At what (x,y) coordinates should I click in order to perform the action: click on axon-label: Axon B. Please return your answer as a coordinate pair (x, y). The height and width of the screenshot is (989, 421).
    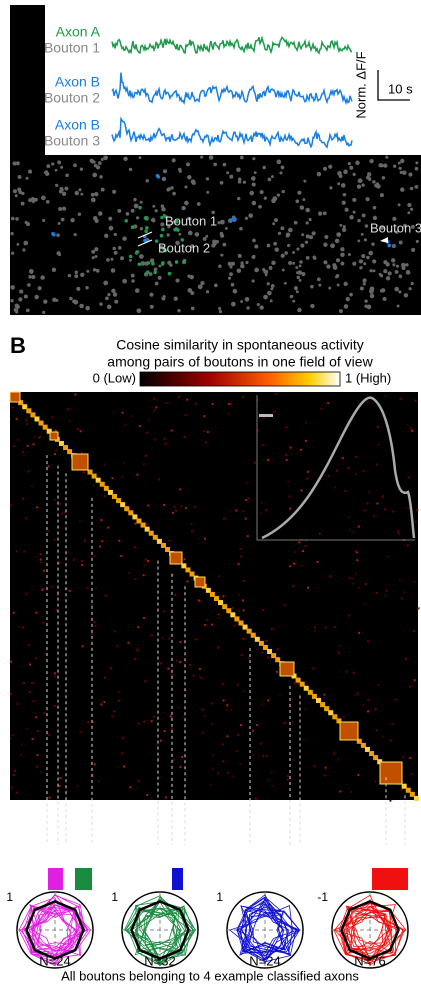
    Looking at the image, I should click on (77, 125).